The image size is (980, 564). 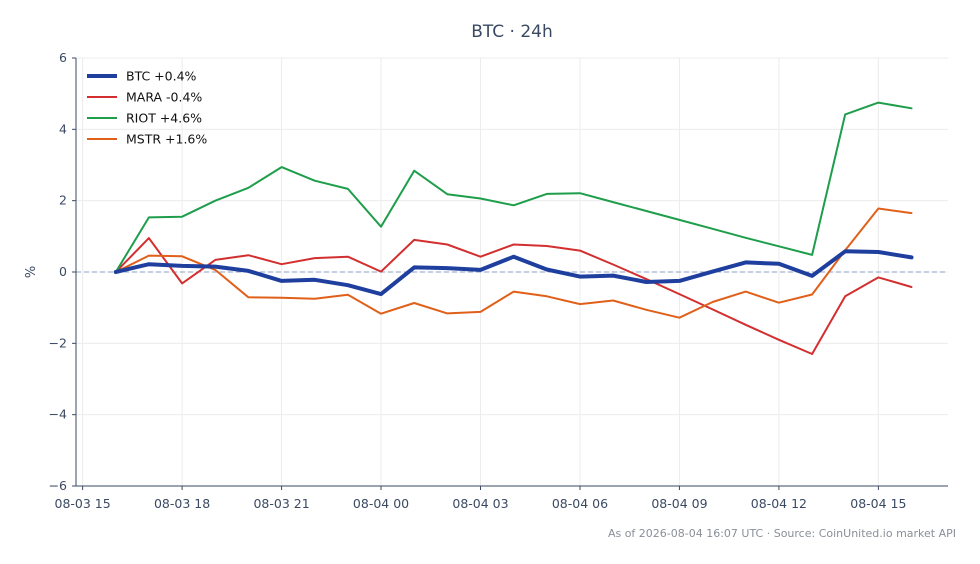 I want to click on legend: BTC +0.4% MARA -0.4% RIOT +4.6% MSTR +1.6%, so click(x=147, y=108).